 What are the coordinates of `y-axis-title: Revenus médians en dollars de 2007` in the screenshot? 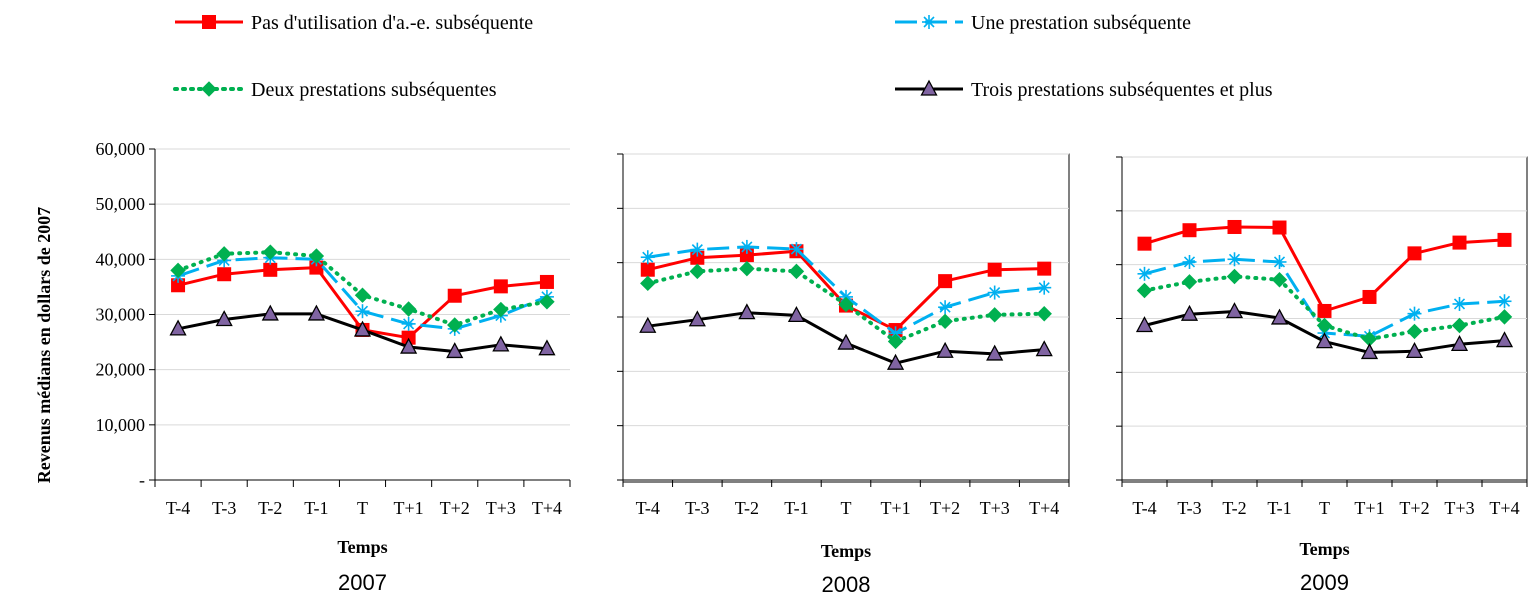 It's located at (44, 345).